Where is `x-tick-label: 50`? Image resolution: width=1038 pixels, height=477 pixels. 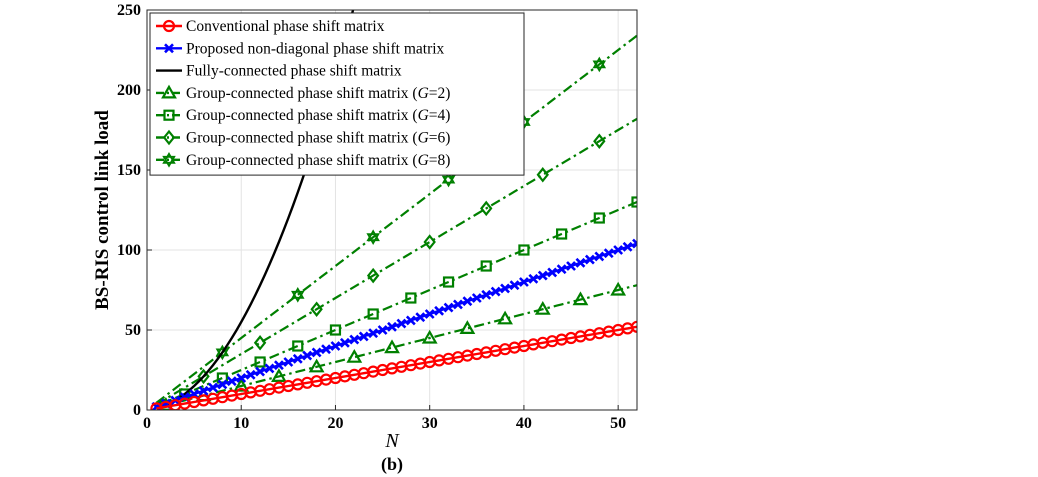
x-tick-label: 50 is located at coordinates (618, 423).